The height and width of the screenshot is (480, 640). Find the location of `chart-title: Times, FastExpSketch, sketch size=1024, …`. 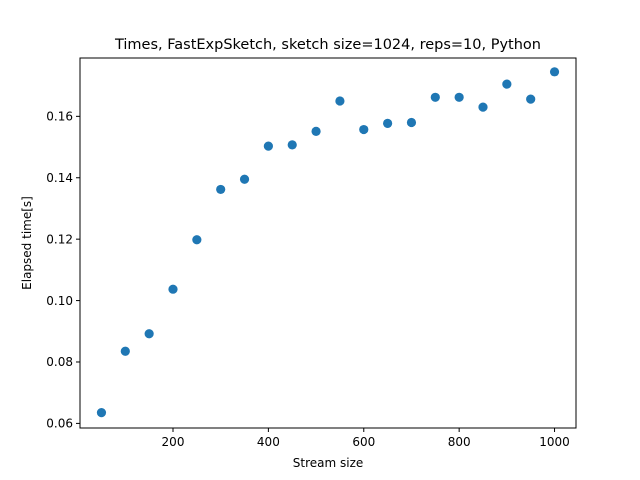

chart-title: Times, FastExpSketch, sketch size=1024, … is located at coordinates (327, 45).